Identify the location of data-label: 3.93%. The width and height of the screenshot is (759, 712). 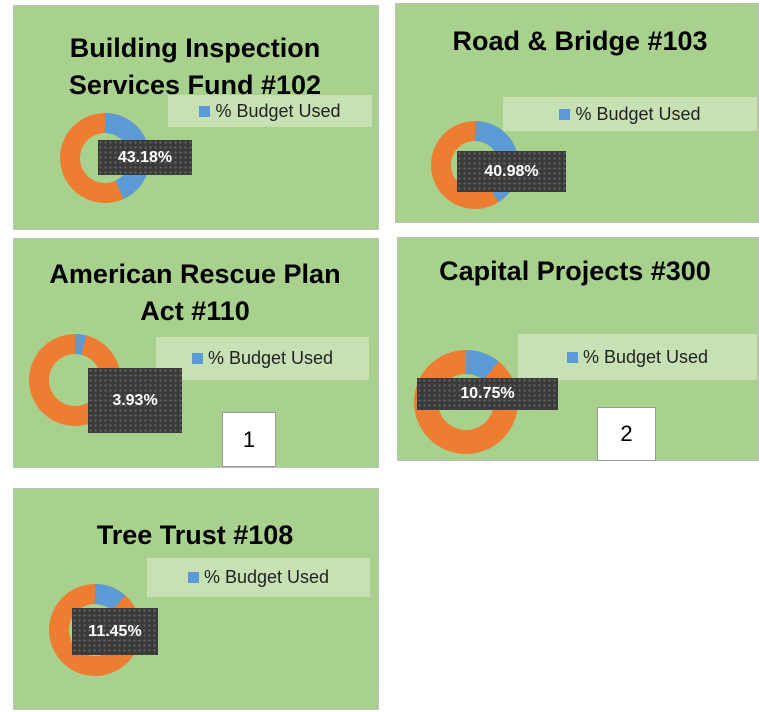
(135, 400).